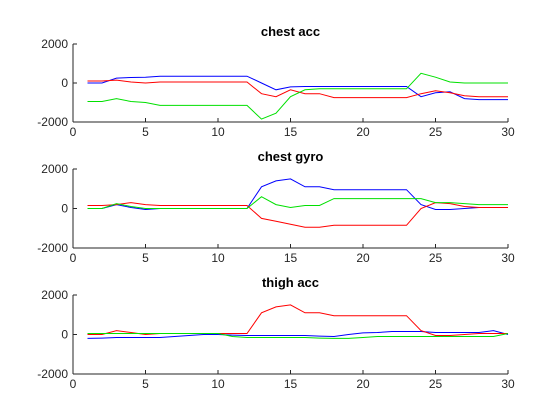 Image resolution: width=560 pixels, height=420 pixels. What do you see at coordinates (291, 156) in the screenshot?
I see `chart-title: chest gyro` at bounding box center [291, 156].